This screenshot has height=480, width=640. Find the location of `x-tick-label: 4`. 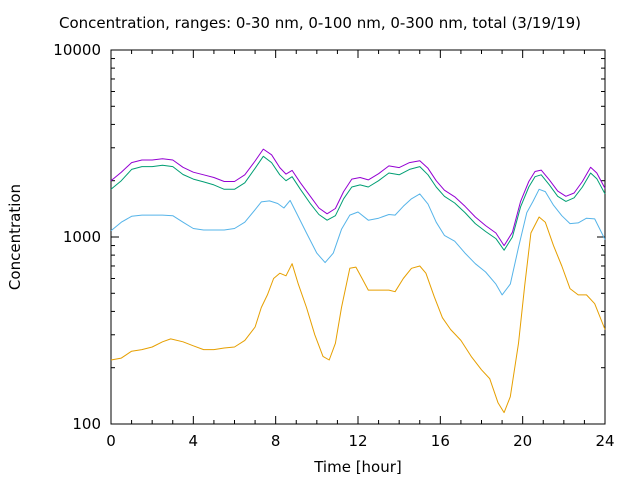

x-tick-label: 4 is located at coordinates (194, 441).